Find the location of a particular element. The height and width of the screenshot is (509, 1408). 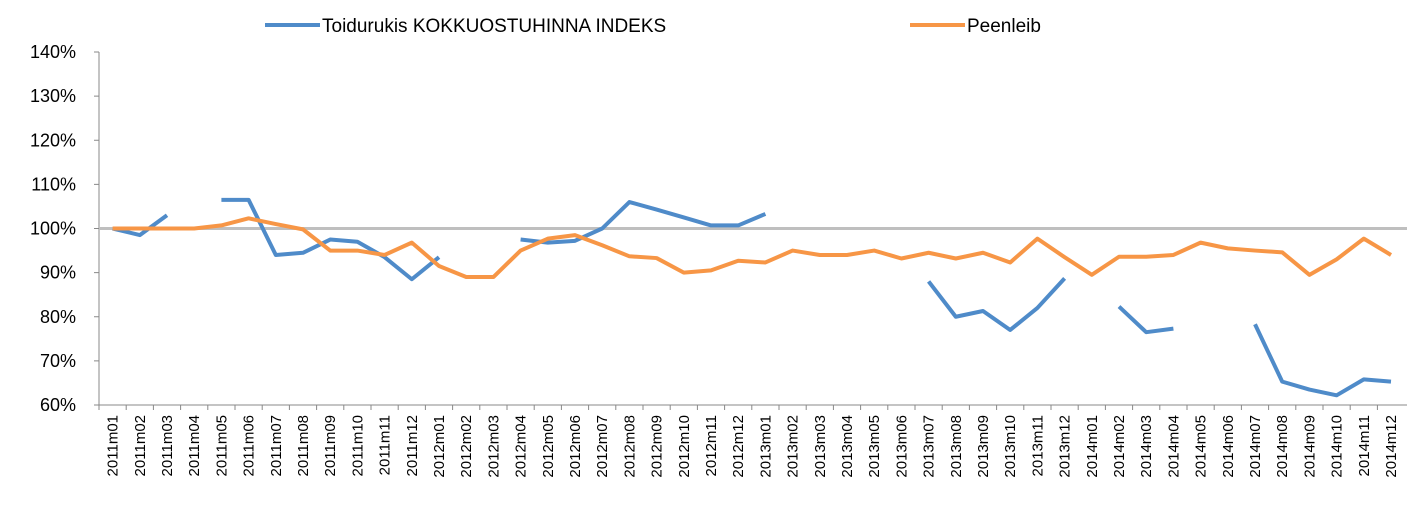

x-tick-label: 2014m02 is located at coordinates (1119, 446).